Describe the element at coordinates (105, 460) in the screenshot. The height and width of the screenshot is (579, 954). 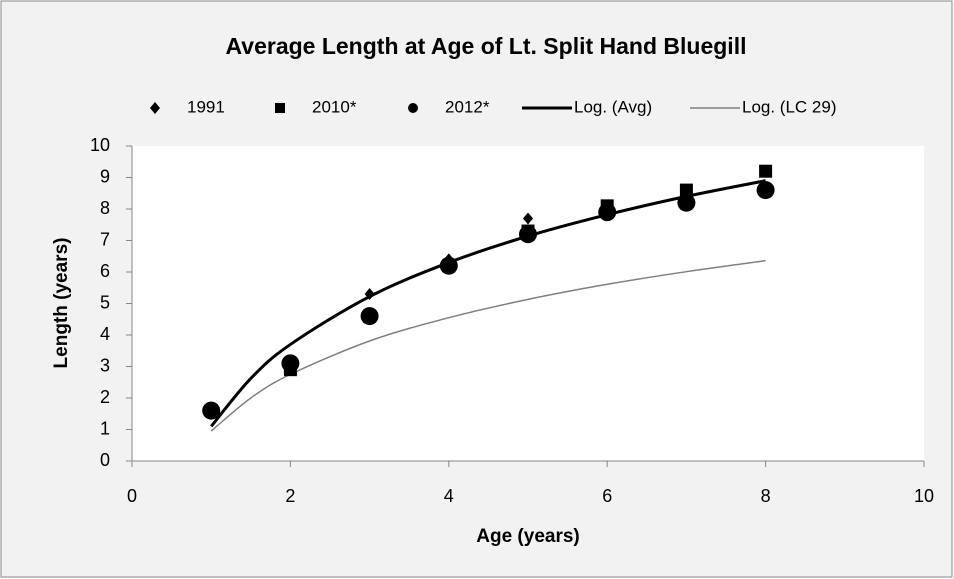
I see `y-tick-label: 0` at that location.